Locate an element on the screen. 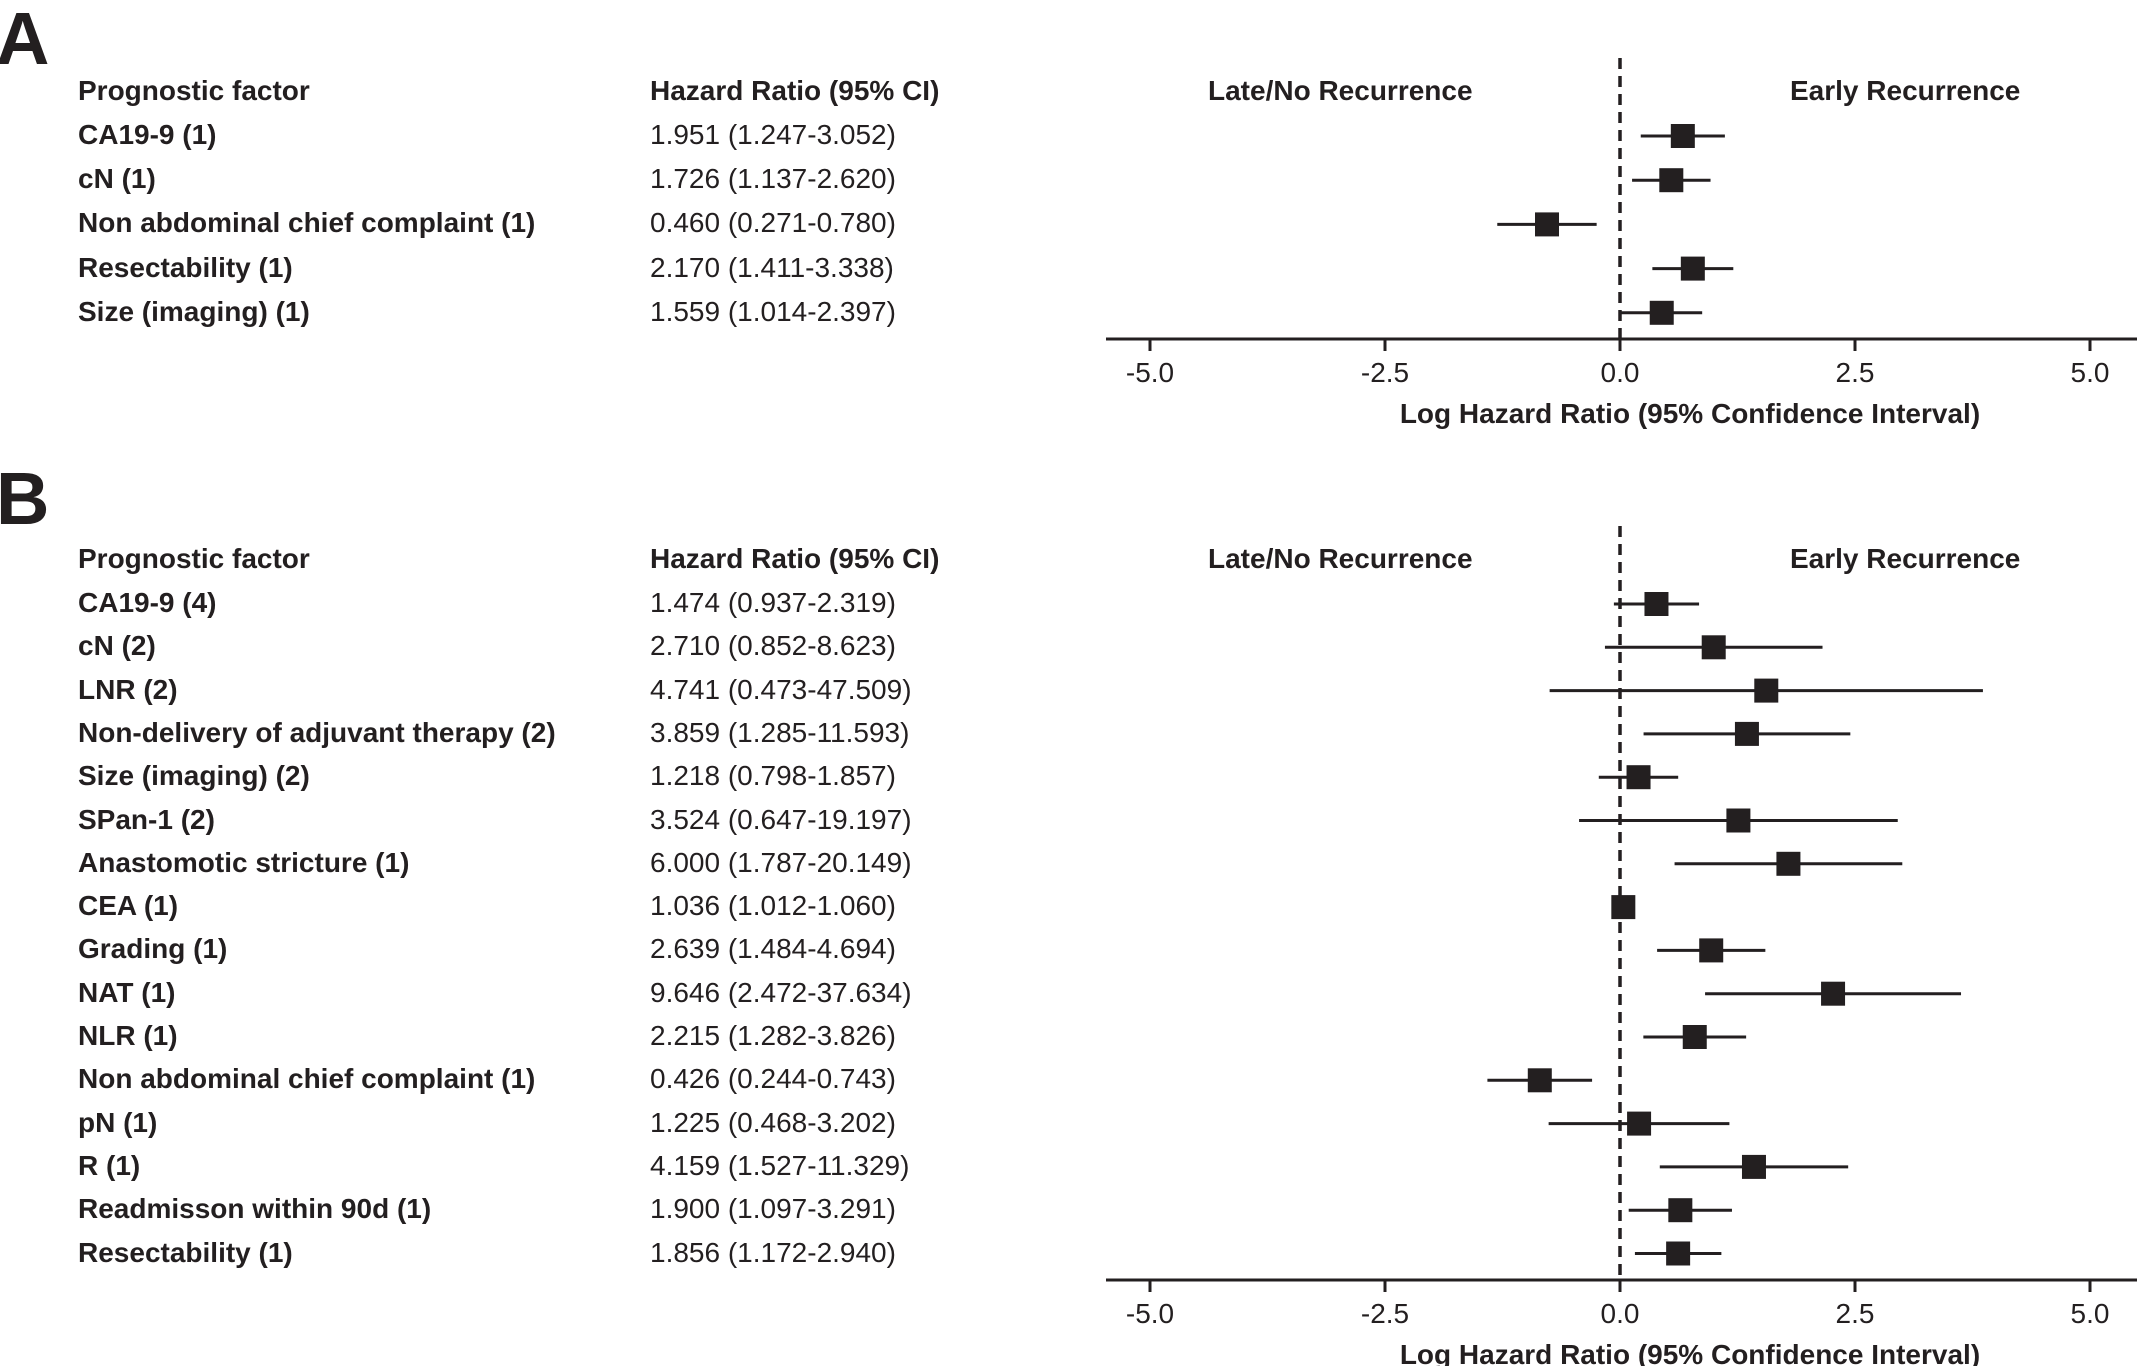 The image size is (2143, 1366). panel-a-label: A is located at coordinates (25, 40).